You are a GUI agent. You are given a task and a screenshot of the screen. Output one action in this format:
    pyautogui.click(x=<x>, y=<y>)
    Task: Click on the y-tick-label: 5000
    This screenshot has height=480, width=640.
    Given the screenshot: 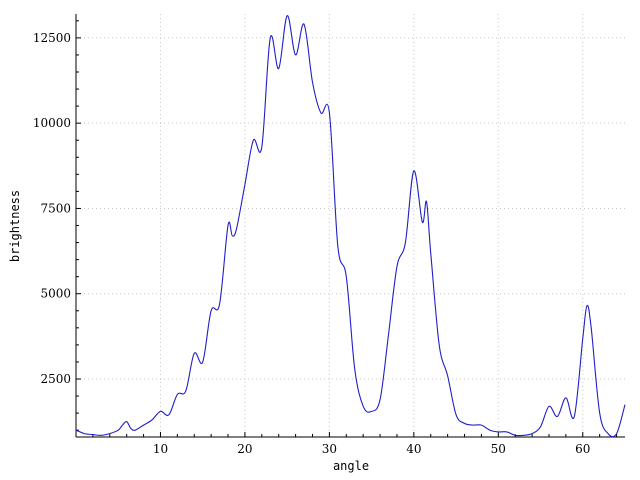 What is the action you would take?
    pyautogui.click(x=55, y=294)
    